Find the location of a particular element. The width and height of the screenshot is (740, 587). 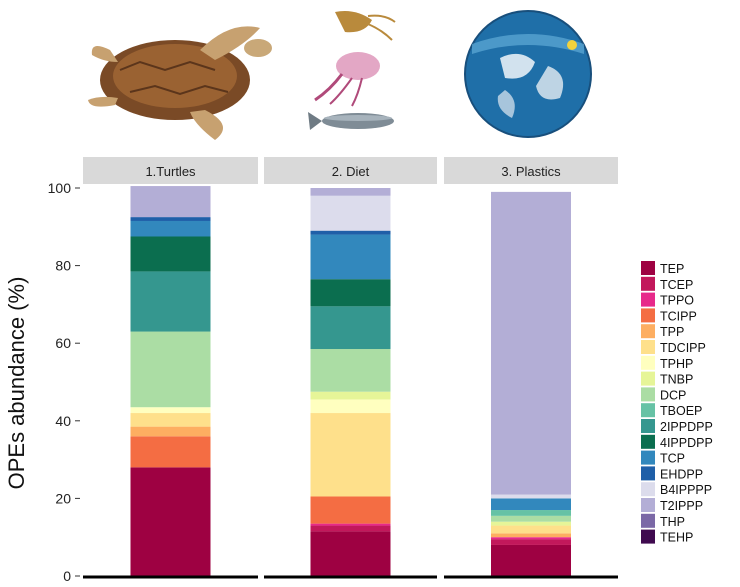

legend-swatch-tep is located at coordinates (648, 268).